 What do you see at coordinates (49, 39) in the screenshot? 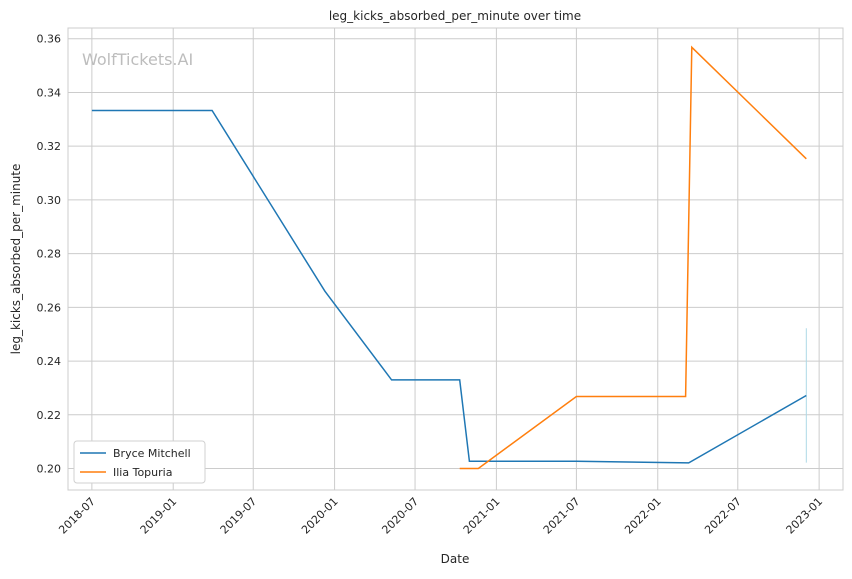
I see `y-tick-label: 0.36` at bounding box center [49, 39].